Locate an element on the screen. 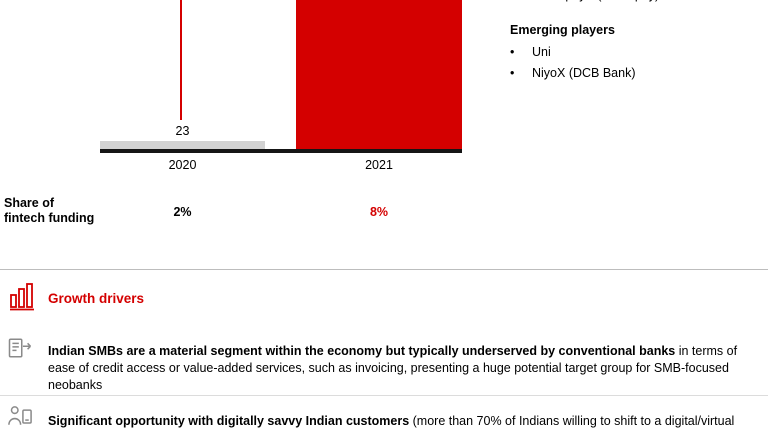  chart-annotation-line is located at coordinates (181, 60).